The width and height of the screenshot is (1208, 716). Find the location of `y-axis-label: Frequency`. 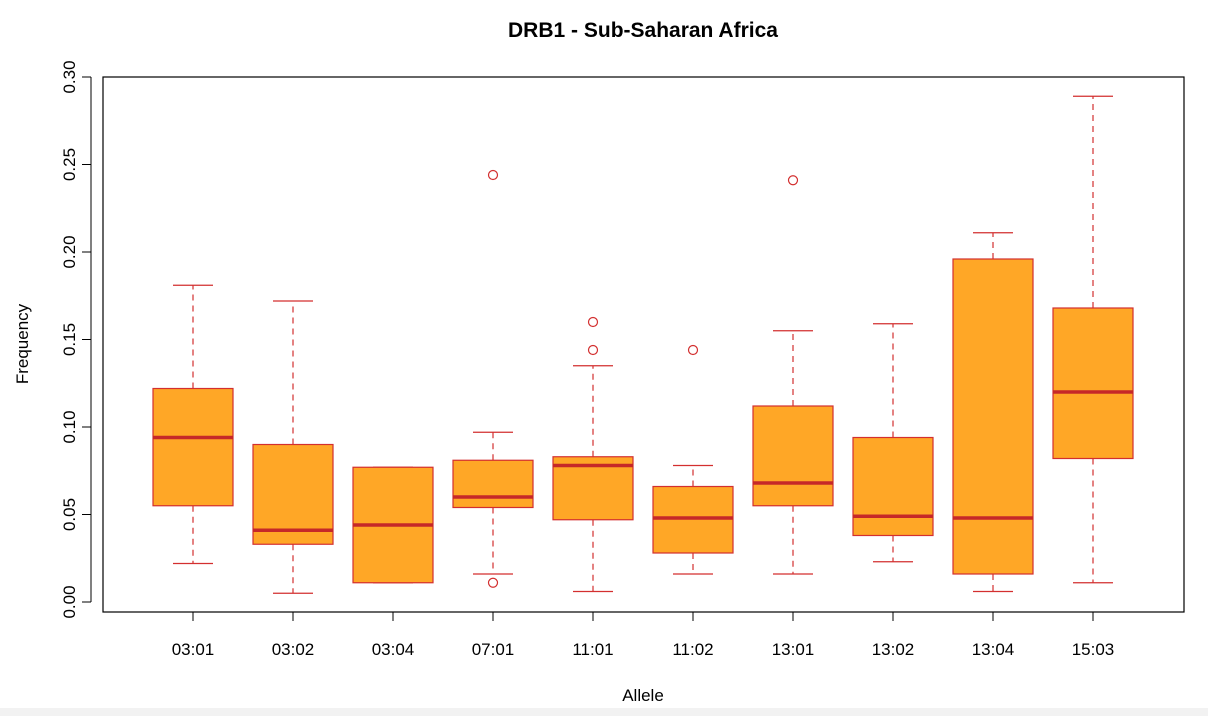

y-axis-label: Frequency is located at coordinates (22, 343).